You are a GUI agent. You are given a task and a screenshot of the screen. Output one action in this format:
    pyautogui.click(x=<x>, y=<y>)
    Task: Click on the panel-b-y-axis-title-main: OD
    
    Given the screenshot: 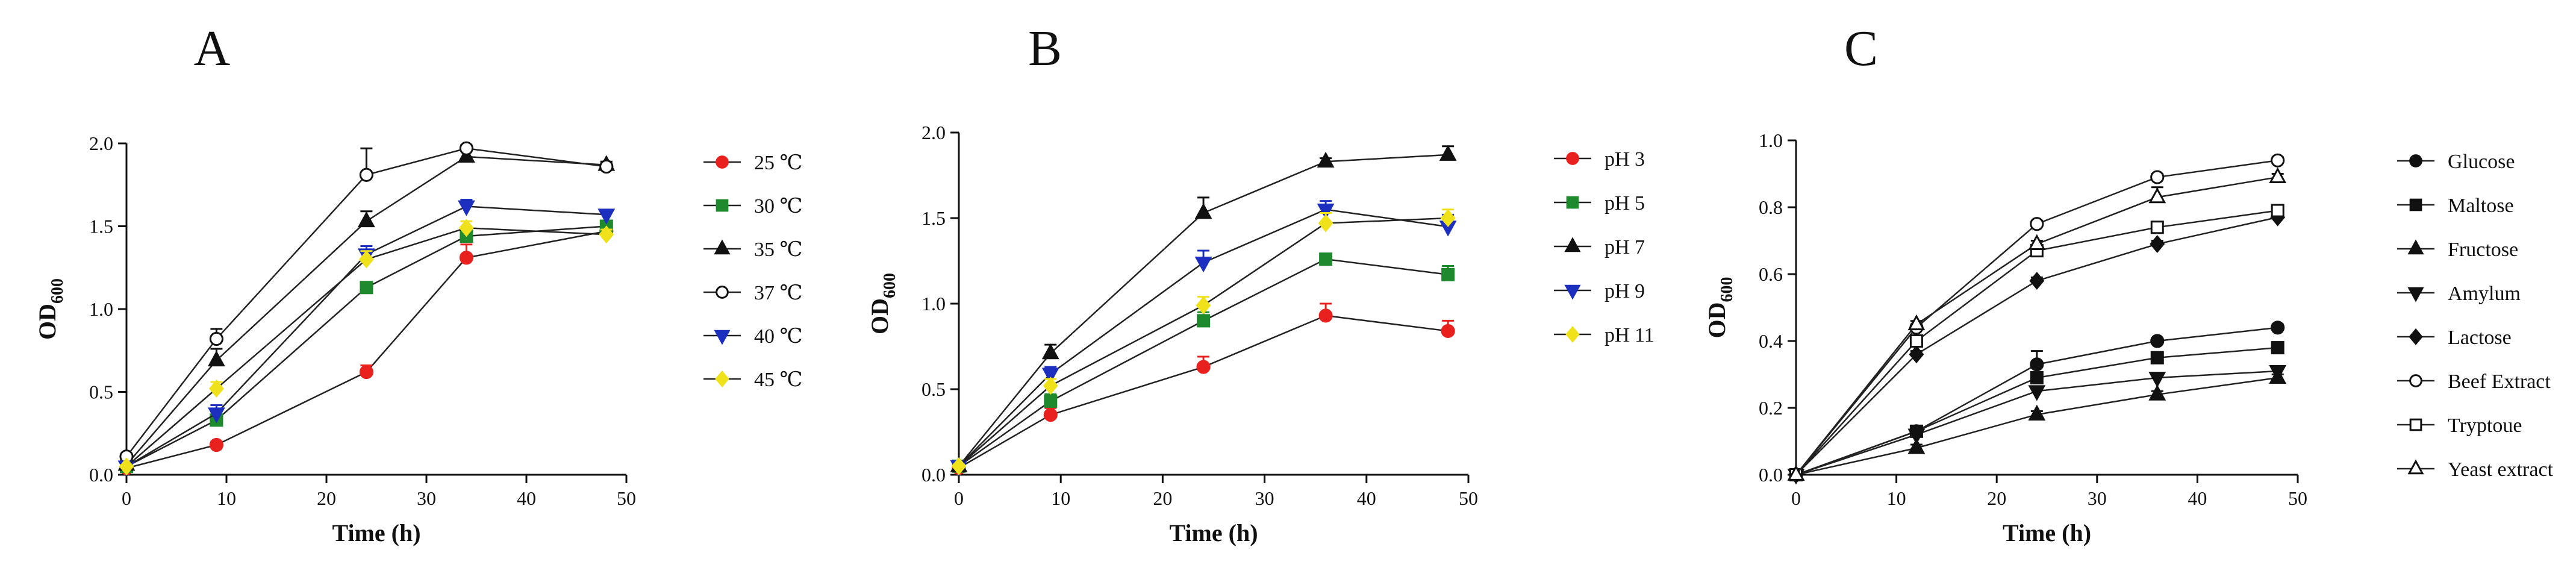 What is the action you would take?
    pyautogui.click(x=879, y=316)
    